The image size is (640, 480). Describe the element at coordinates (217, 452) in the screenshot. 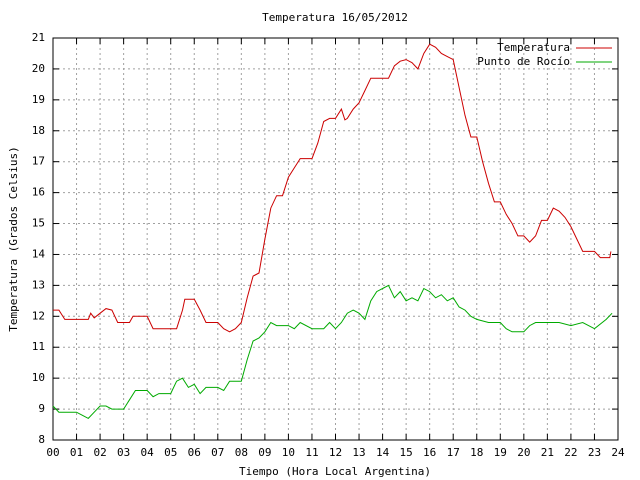

I see `x-tick-label: 07` at that location.